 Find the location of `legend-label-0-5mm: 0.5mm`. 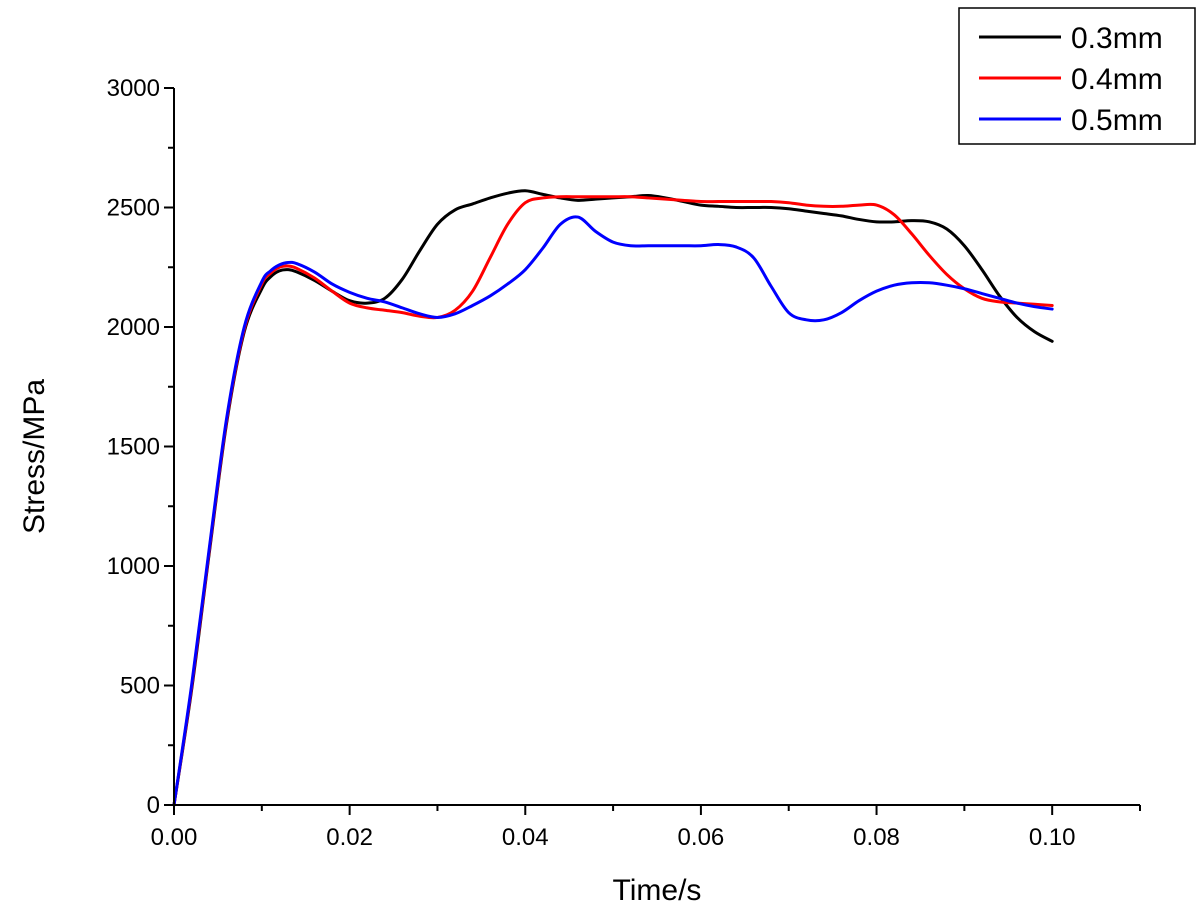

legend-label-0-5mm: 0.5mm is located at coordinates (1117, 120).